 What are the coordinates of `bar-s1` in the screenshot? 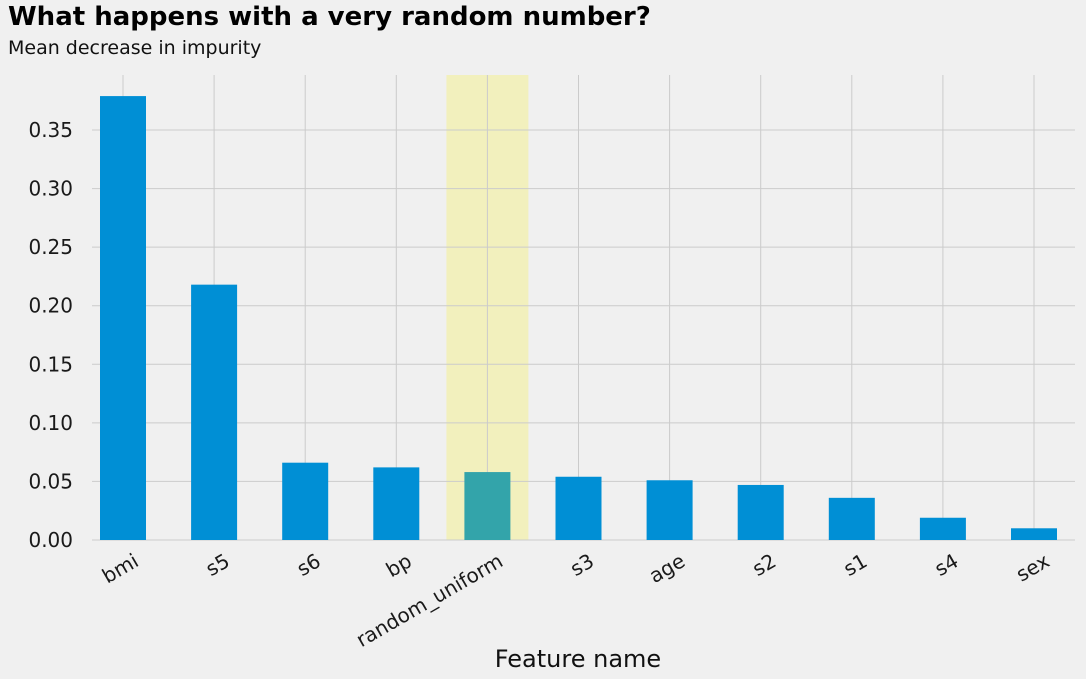 It's located at (851, 518).